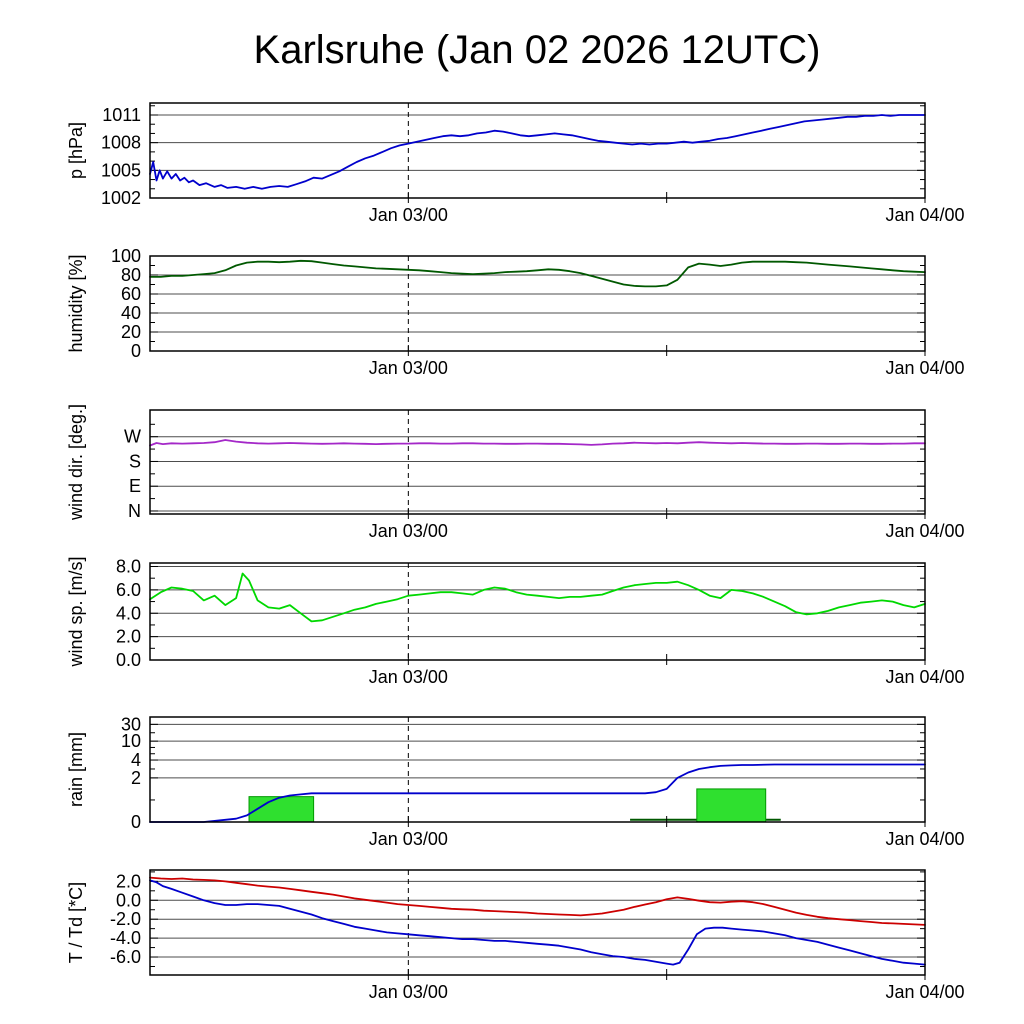 Image resolution: width=1024 pixels, height=1024 pixels. What do you see at coordinates (121, 170) in the screenshot?
I see `y-tick-label: 1005` at bounding box center [121, 170].